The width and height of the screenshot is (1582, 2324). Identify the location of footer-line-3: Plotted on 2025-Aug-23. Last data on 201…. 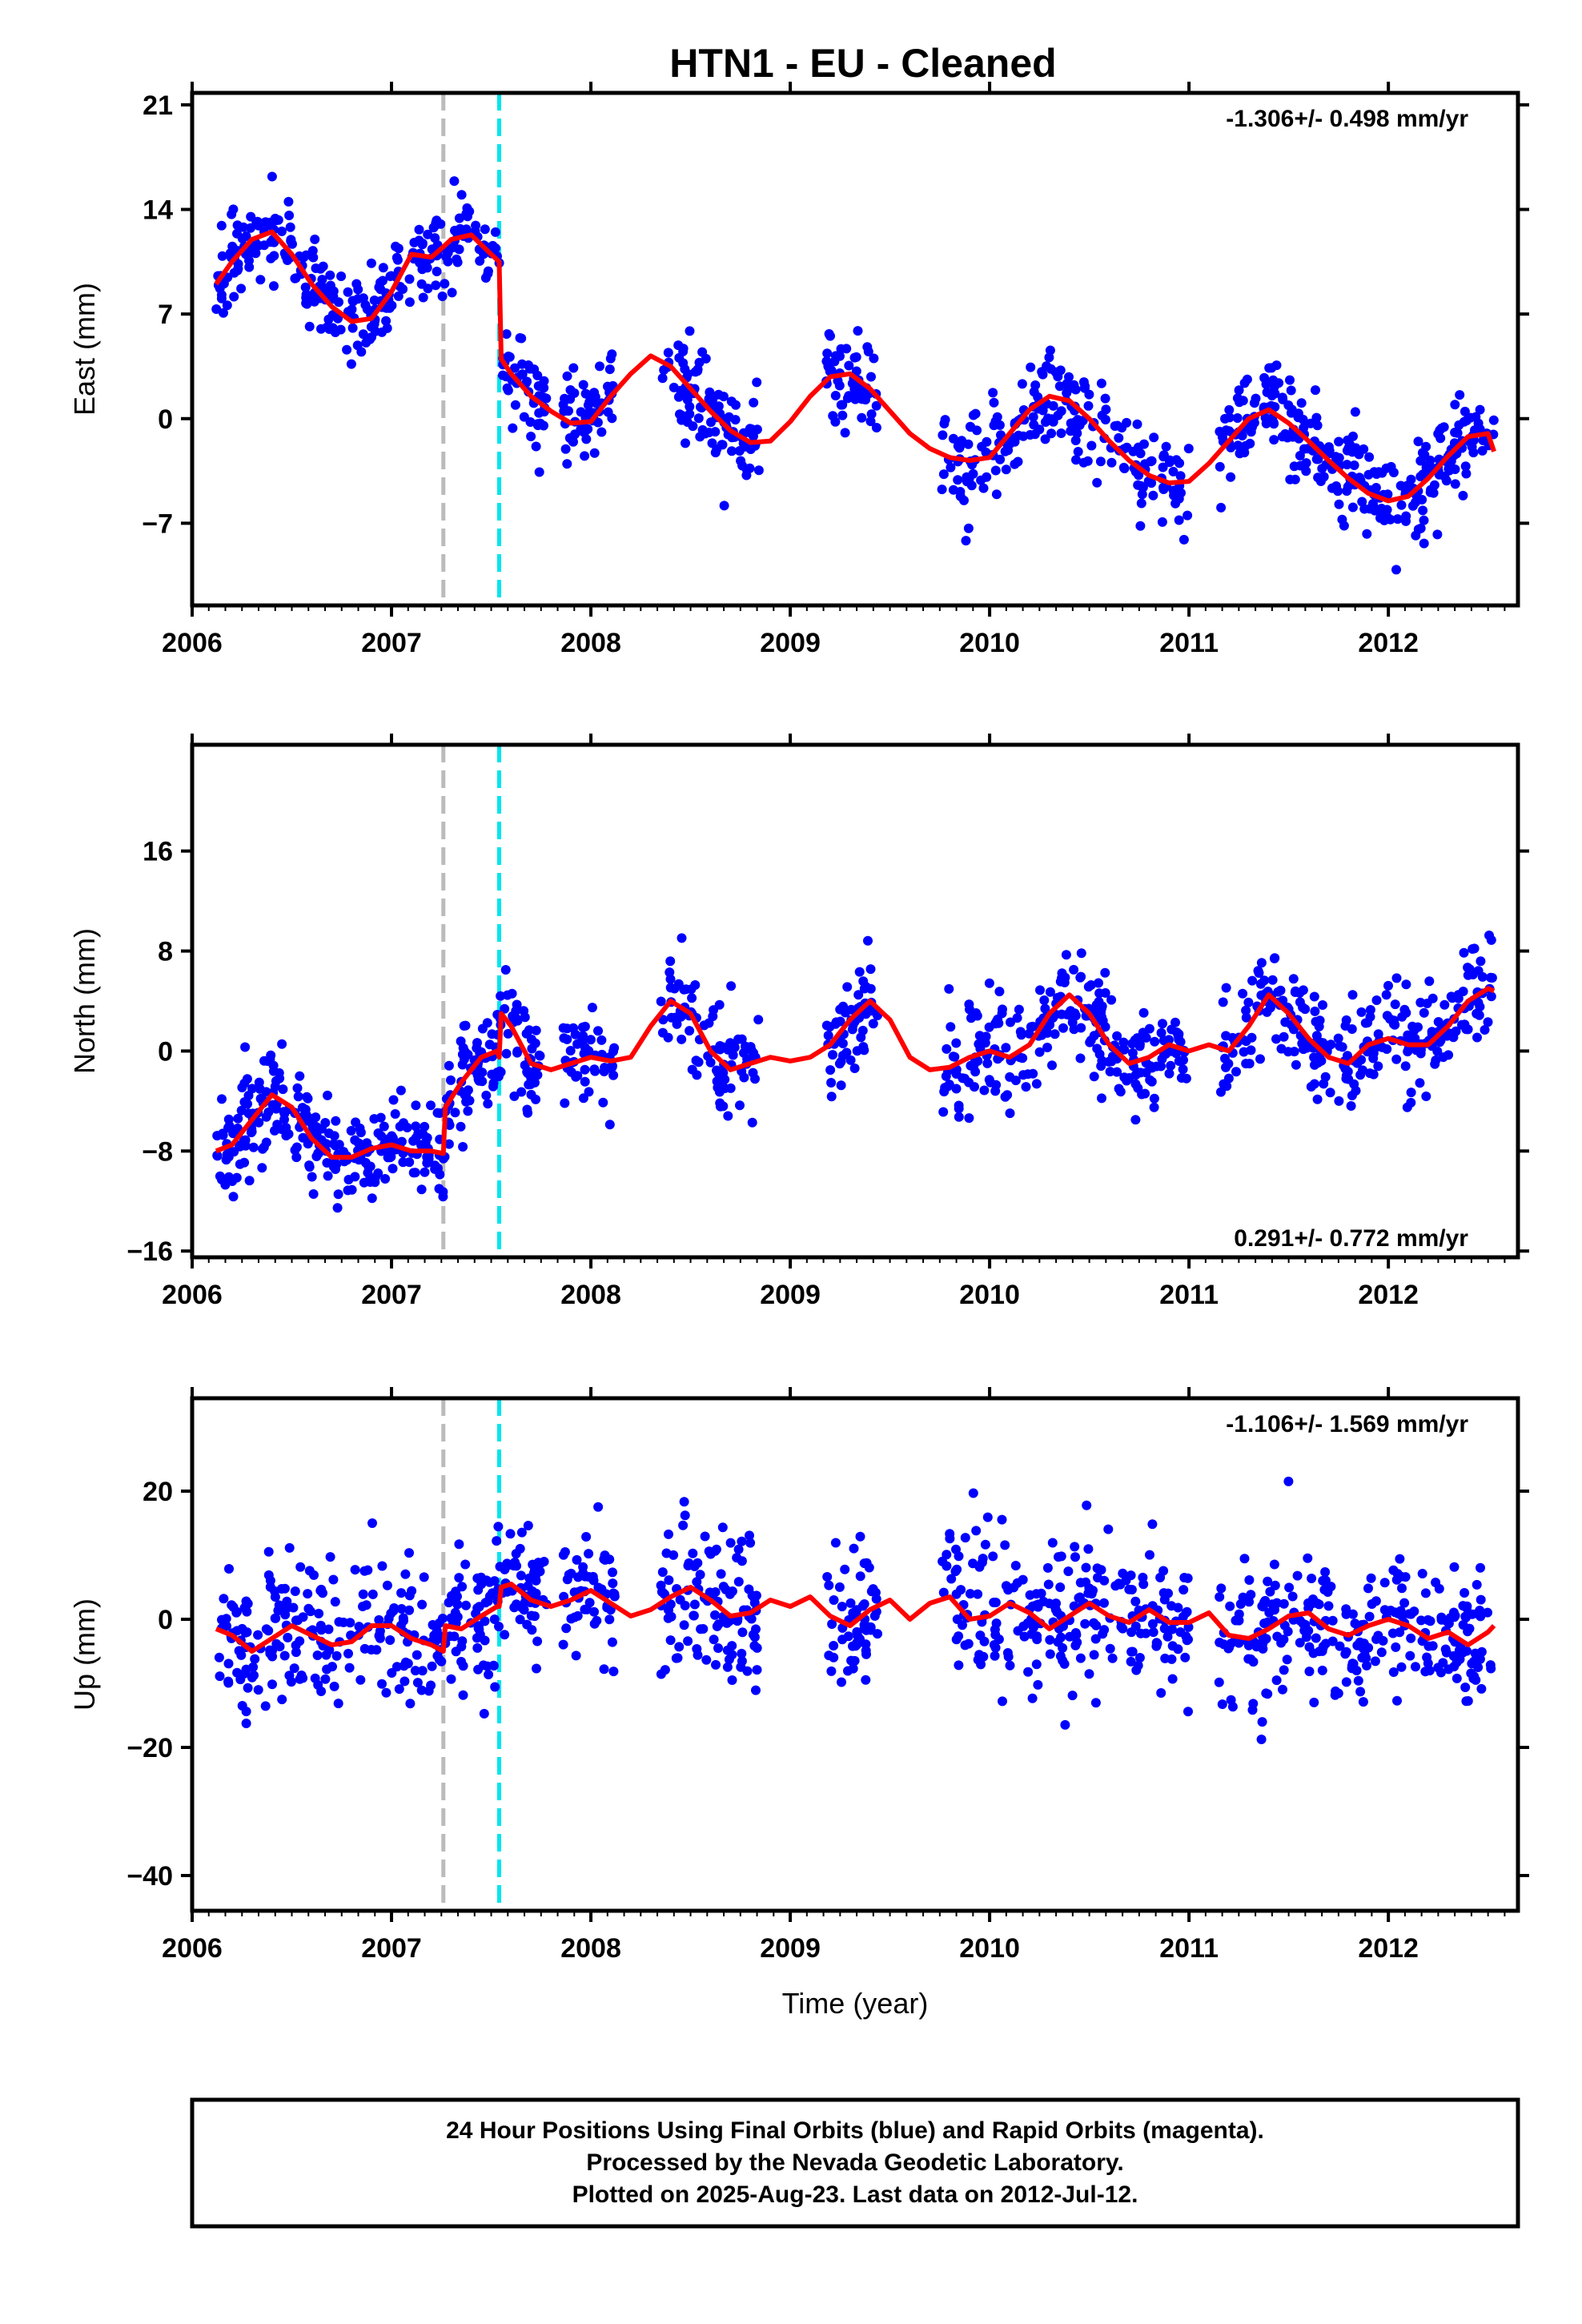
(855, 2194).